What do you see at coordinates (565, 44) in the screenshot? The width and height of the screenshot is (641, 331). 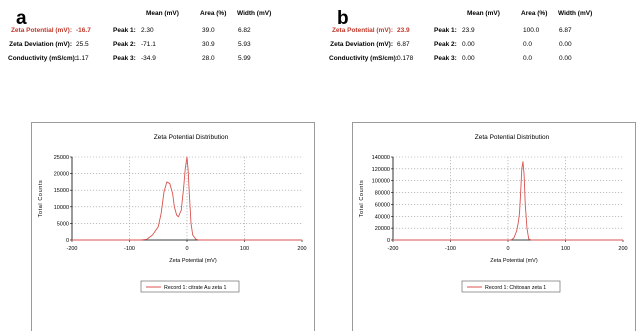 I see `peak-2-width: 0.00` at bounding box center [565, 44].